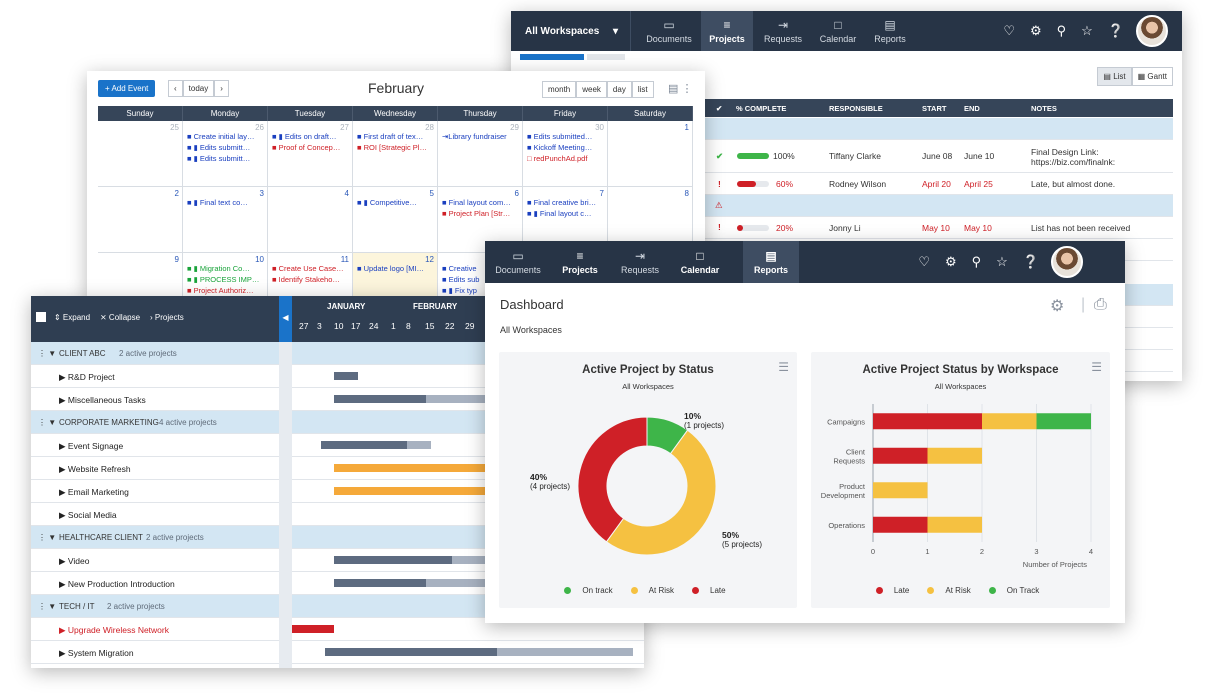 The height and width of the screenshot is (696, 1207). What do you see at coordinates (310, 219) in the screenshot?
I see `calendar-day: 4` at bounding box center [310, 219].